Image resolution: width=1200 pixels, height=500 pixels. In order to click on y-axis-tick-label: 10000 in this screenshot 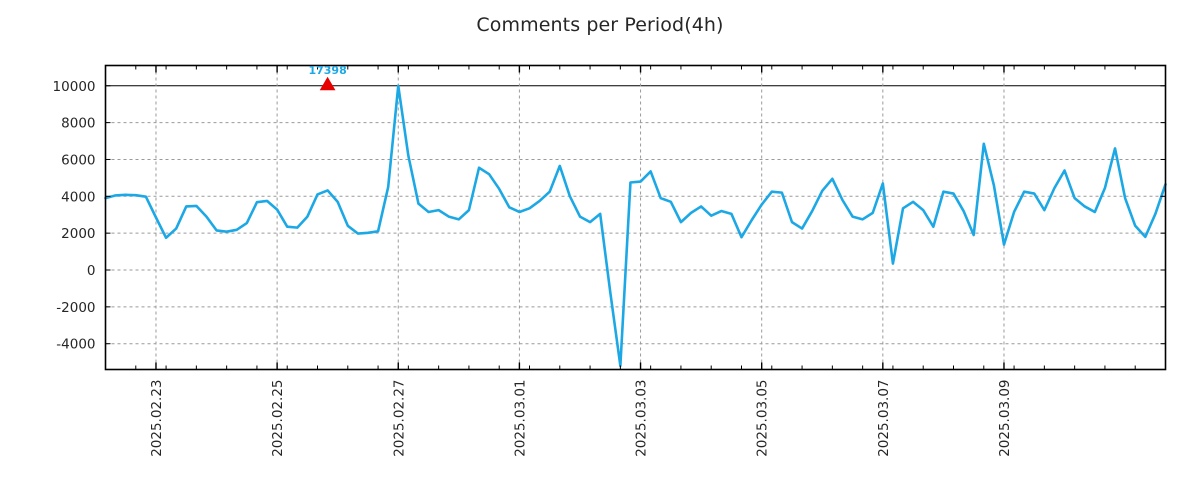, I will do `click(74, 87)`.